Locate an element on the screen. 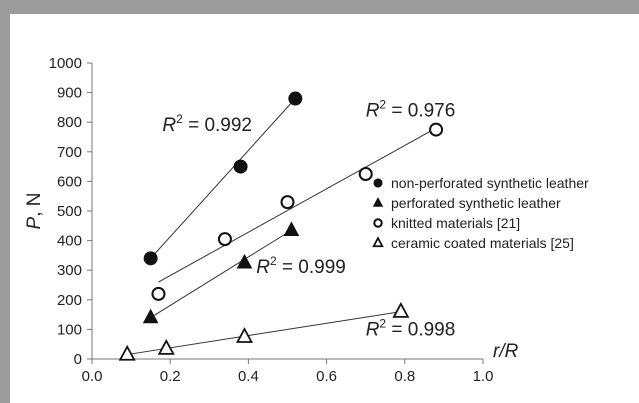  y-tick-label: 900 is located at coordinates (69, 93).